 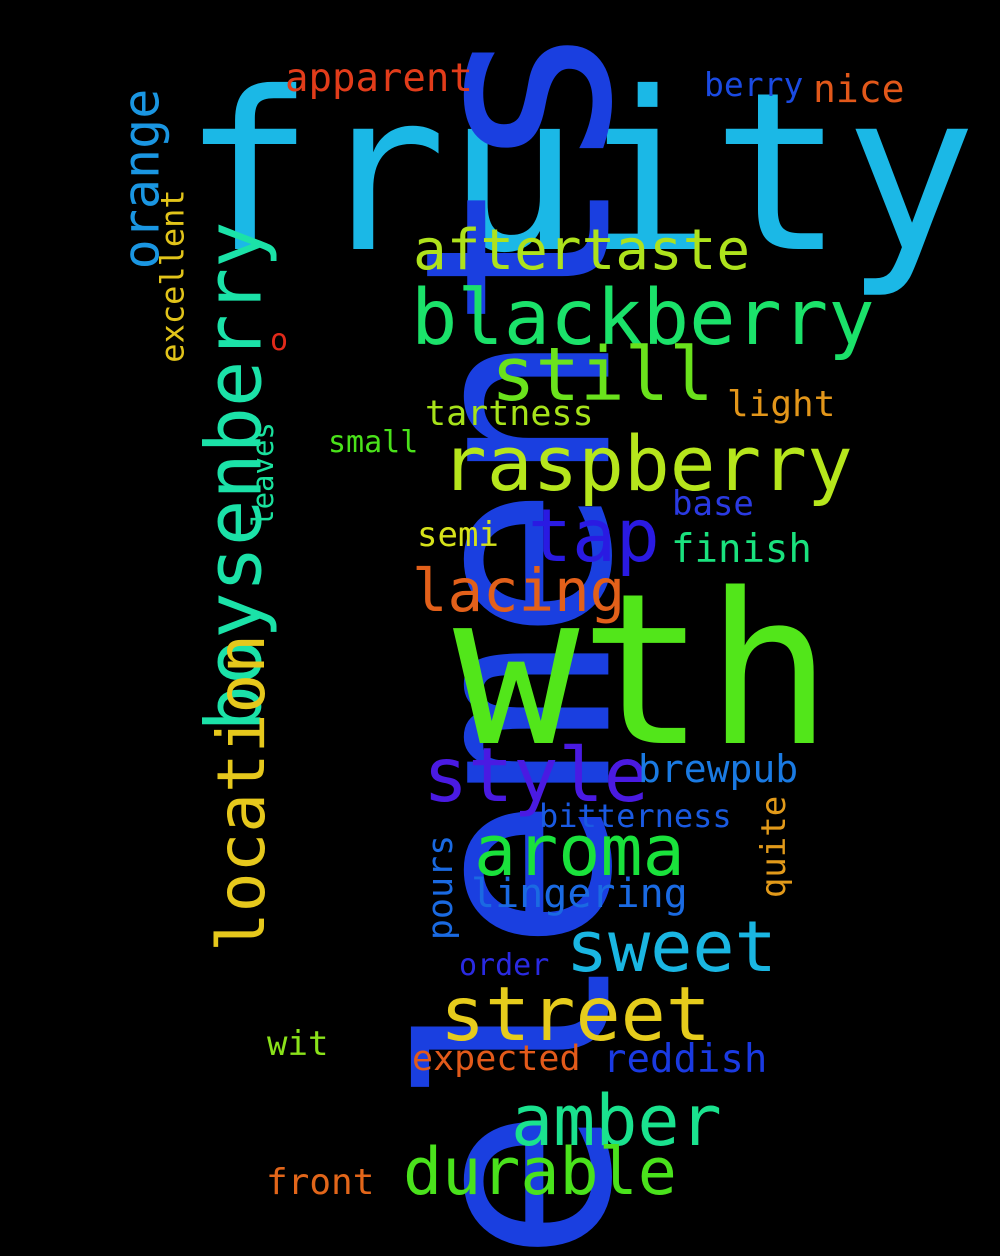 What do you see at coordinates (774, 847) in the screenshot?
I see `word-quite: quite` at bounding box center [774, 847].